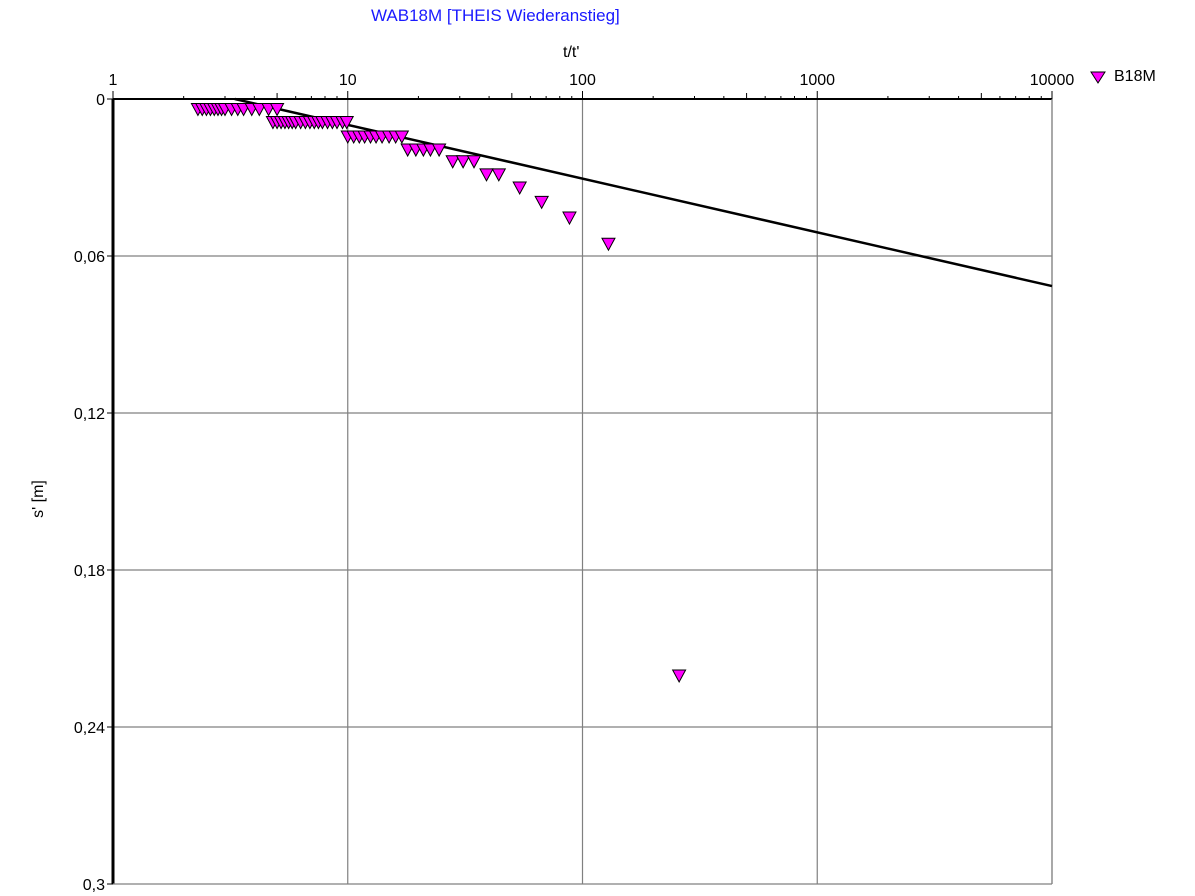 The image size is (1195, 896). What do you see at coordinates (38, 499) in the screenshot?
I see `y-axis-label: s' [m]` at bounding box center [38, 499].